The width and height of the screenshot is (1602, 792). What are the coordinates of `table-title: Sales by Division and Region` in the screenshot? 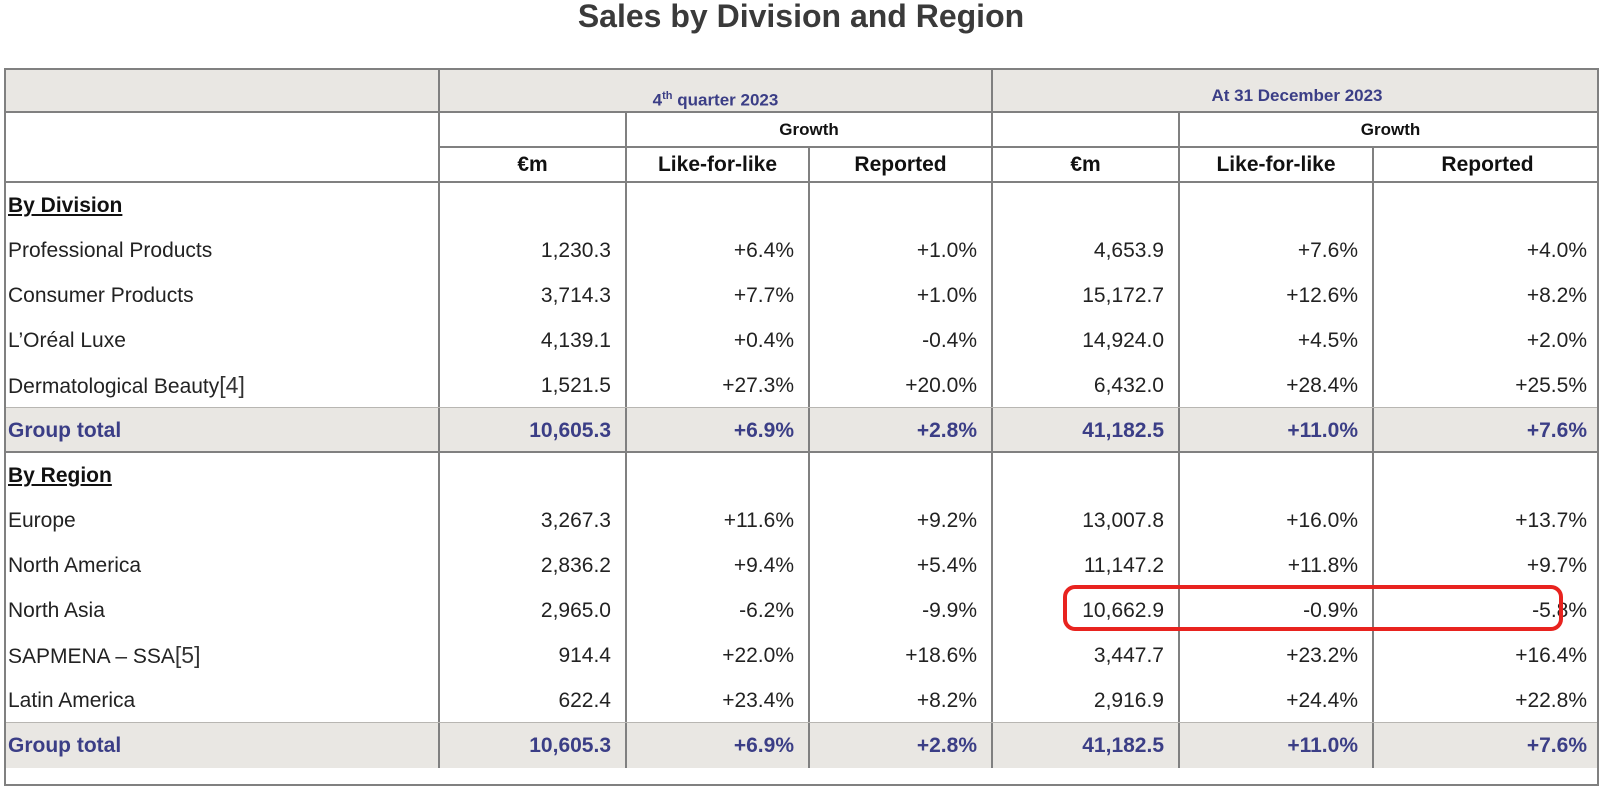 It's located at (801, 17).